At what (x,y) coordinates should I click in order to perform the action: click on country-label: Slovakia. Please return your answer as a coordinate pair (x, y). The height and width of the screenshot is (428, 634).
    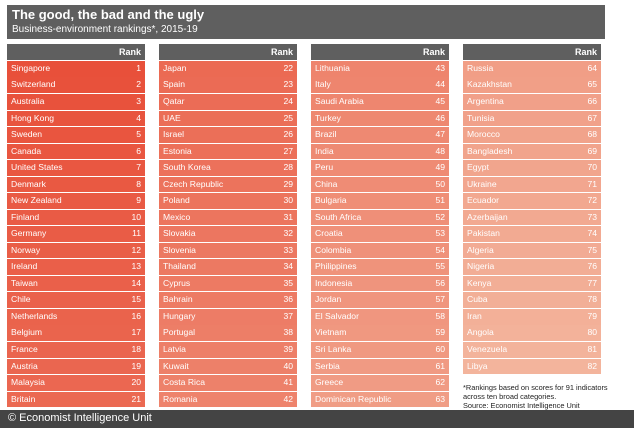
    Looking at the image, I should click on (179, 233).